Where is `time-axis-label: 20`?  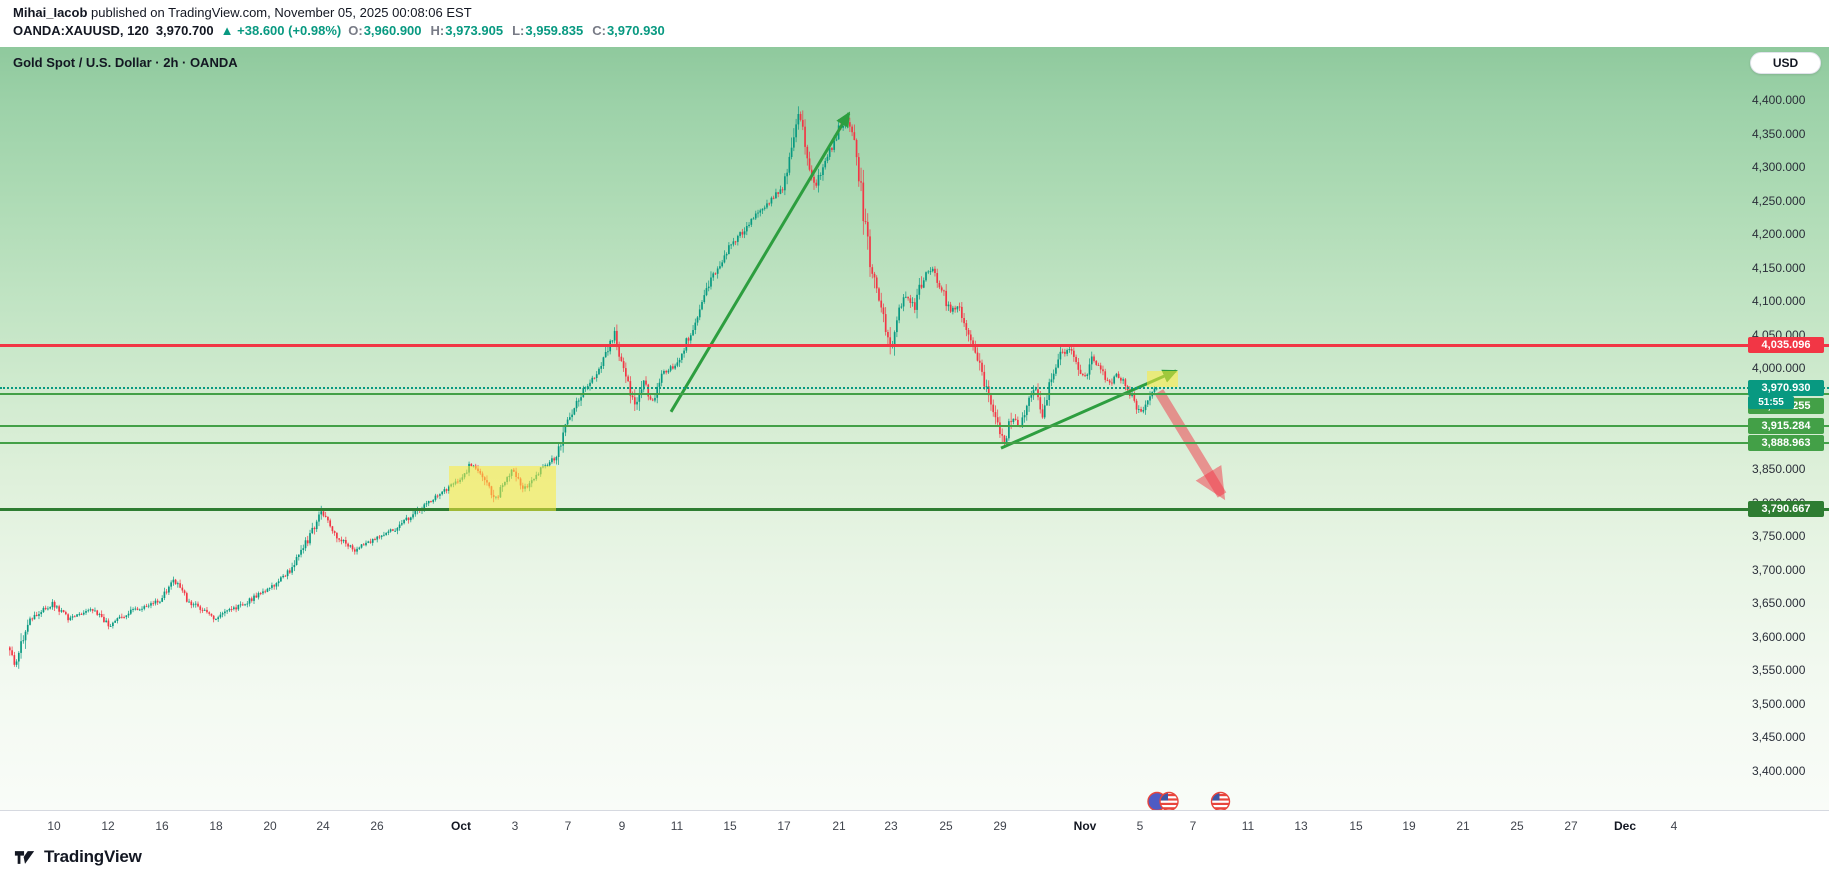
time-axis-label: 20 is located at coordinates (270, 826).